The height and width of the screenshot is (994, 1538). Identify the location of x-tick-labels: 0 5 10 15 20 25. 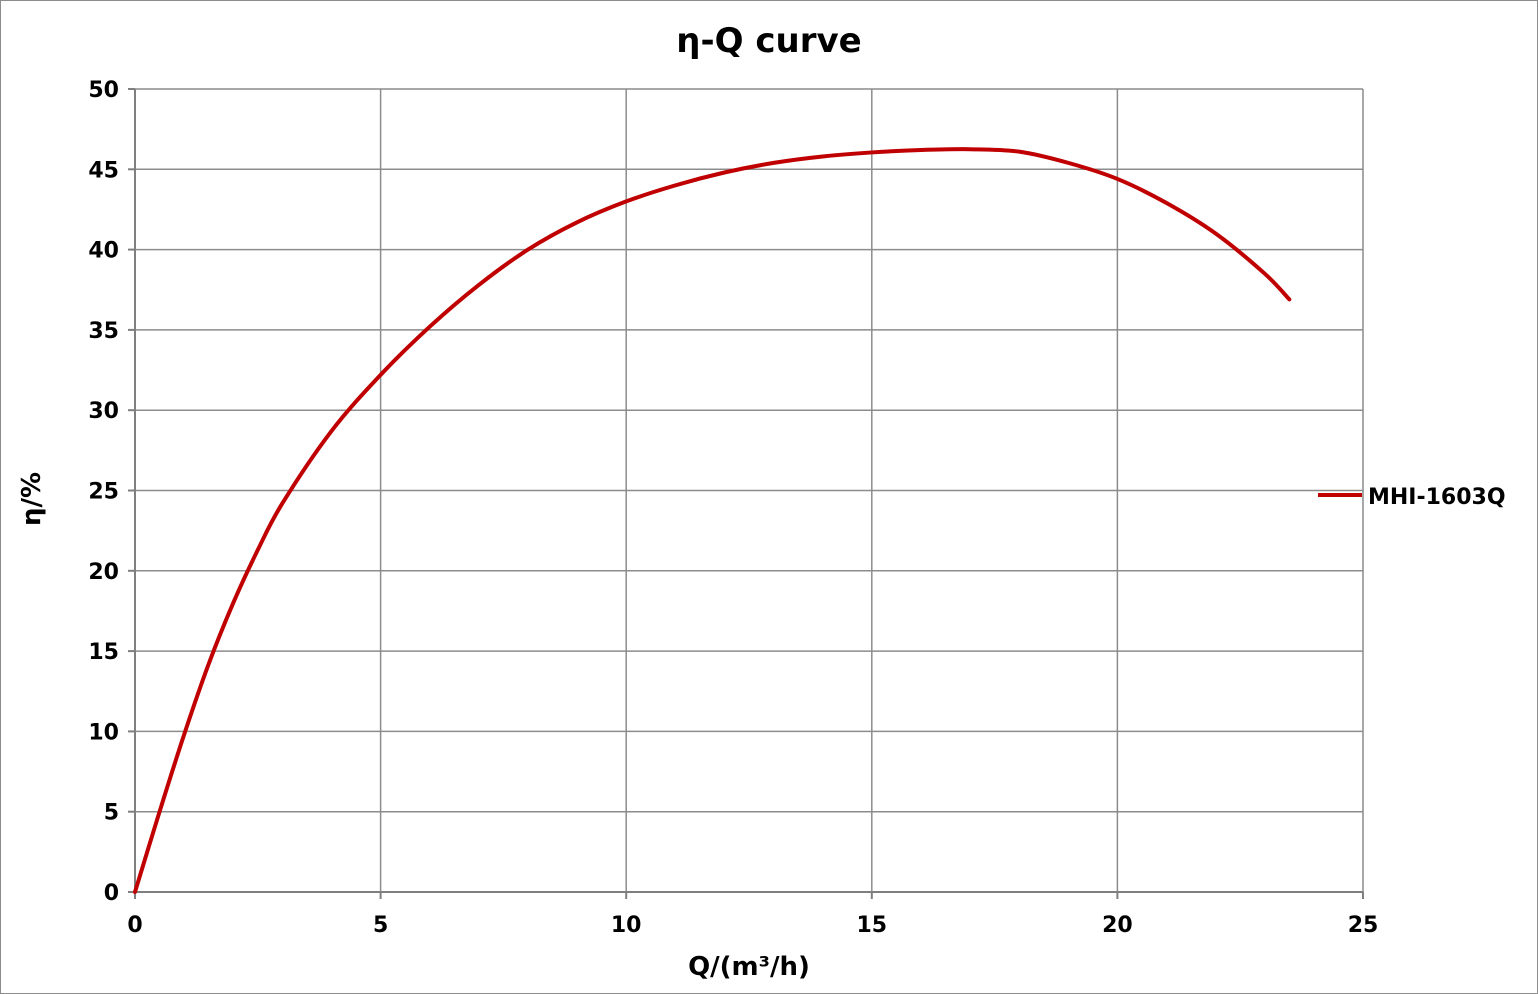
(752, 925).